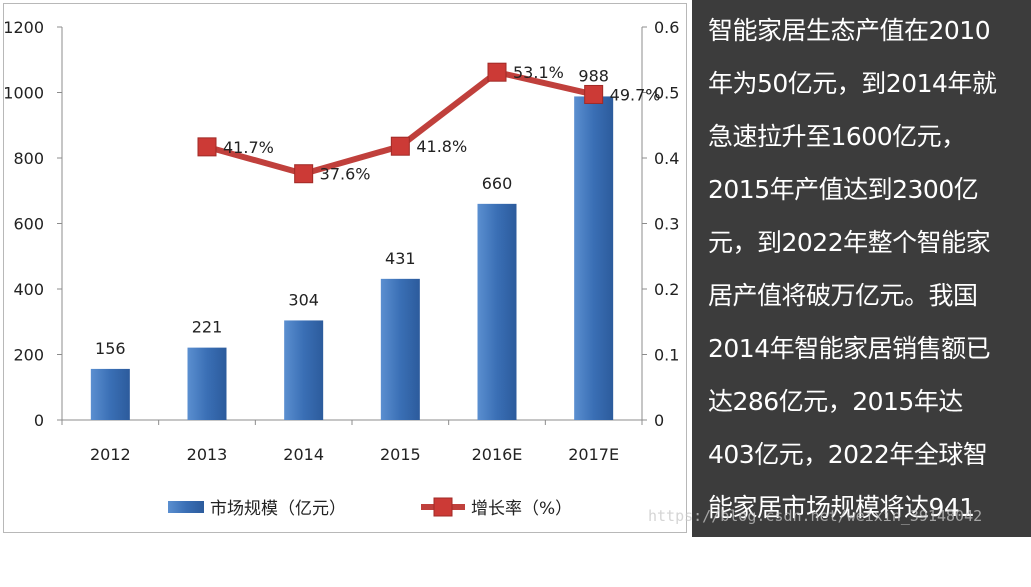  Describe the element at coordinates (666, 355) in the screenshot. I see `y-right-tick-label: 0.1` at that location.